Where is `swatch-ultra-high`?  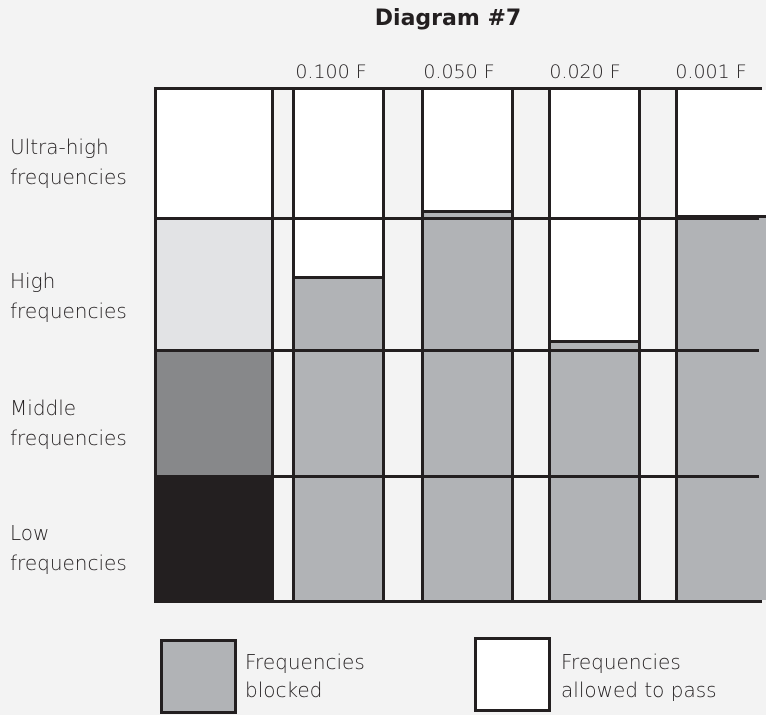
swatch-ultra-high is located at coordinates (215, 154).